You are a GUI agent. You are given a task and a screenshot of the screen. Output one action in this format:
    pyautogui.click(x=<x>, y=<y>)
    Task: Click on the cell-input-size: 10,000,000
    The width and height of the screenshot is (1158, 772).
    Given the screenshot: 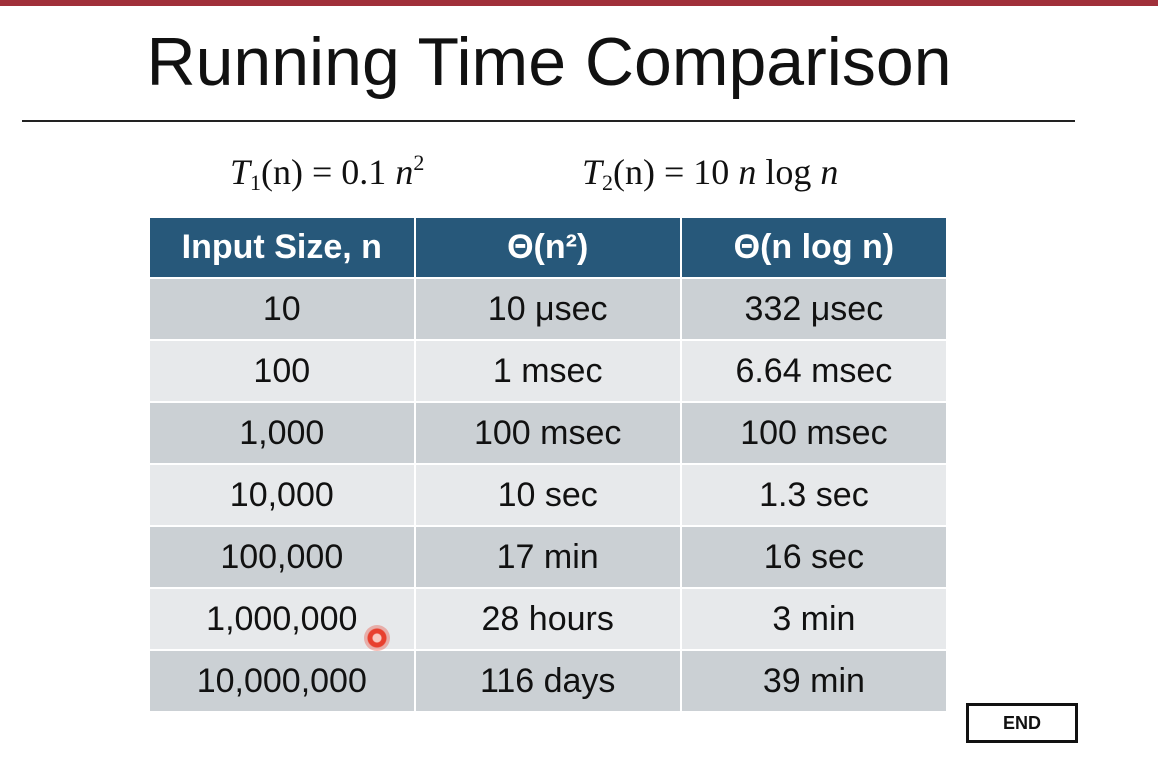 What is the action you would take?
    pyautogui.click(x=283, y=681)
    